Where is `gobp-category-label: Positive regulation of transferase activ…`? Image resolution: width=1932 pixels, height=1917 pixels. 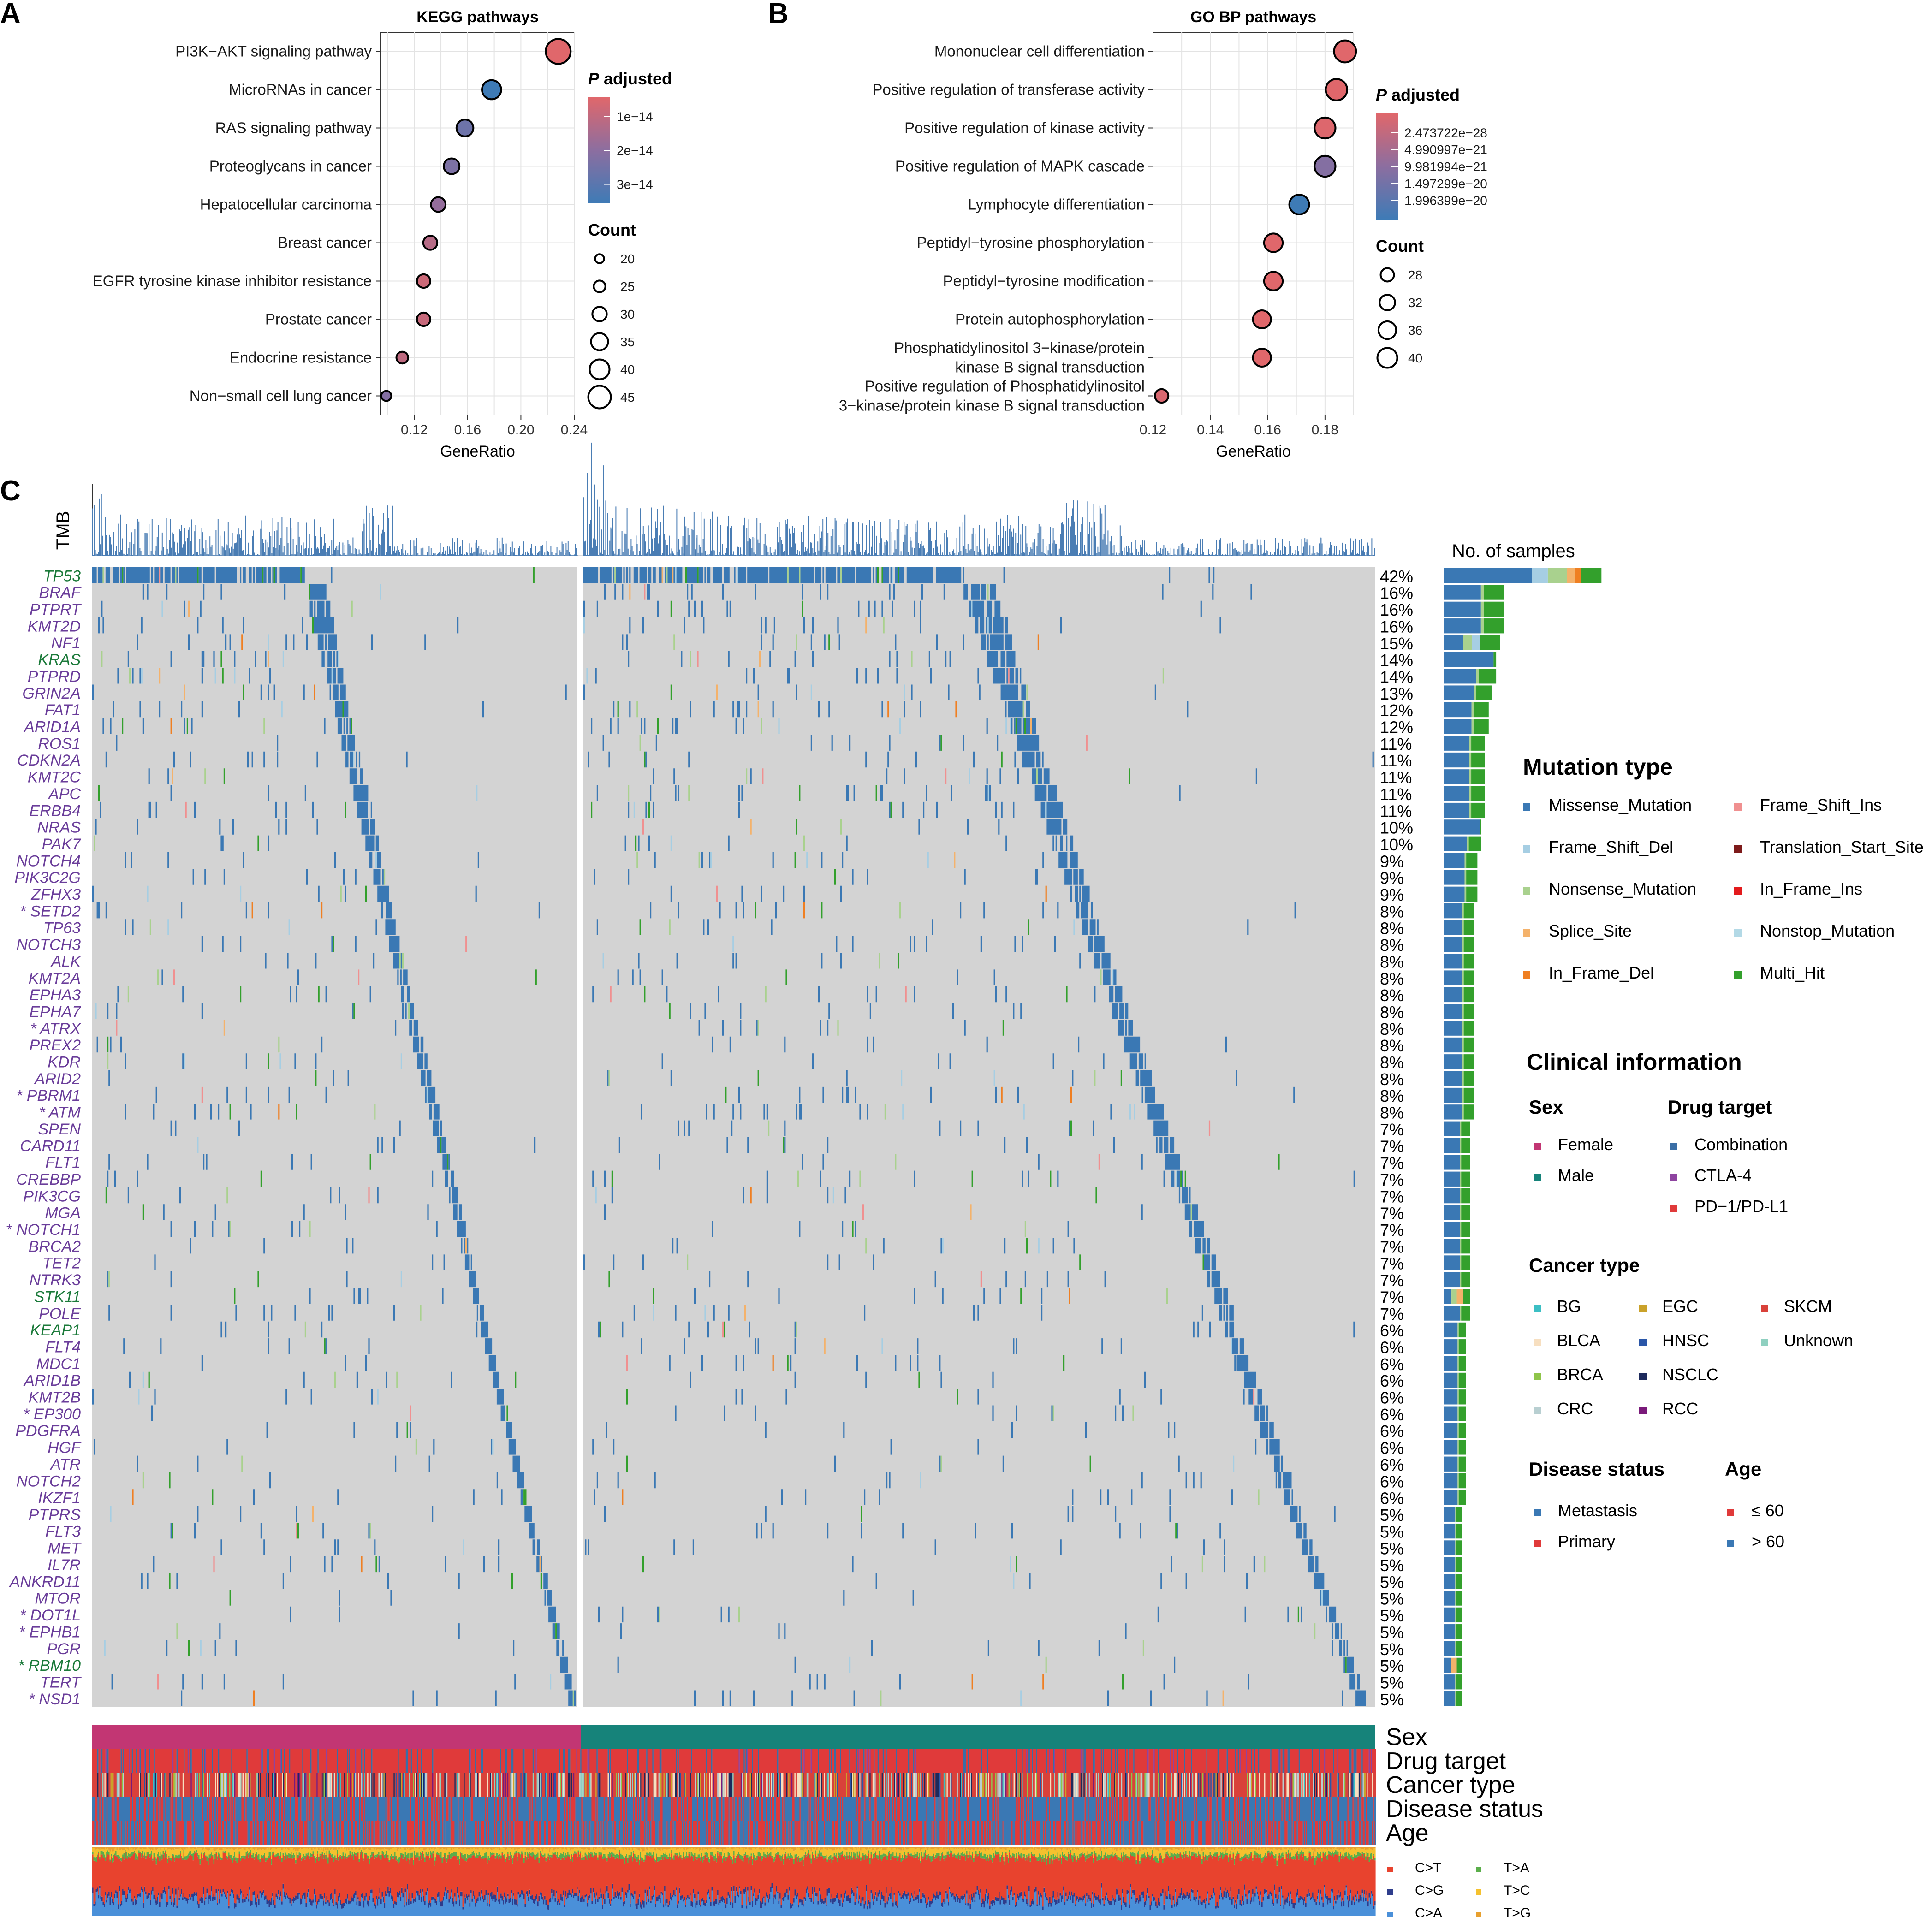 gobp-category-label: Positive regulation of transferase activ… is located at coordinates (1008, 89).